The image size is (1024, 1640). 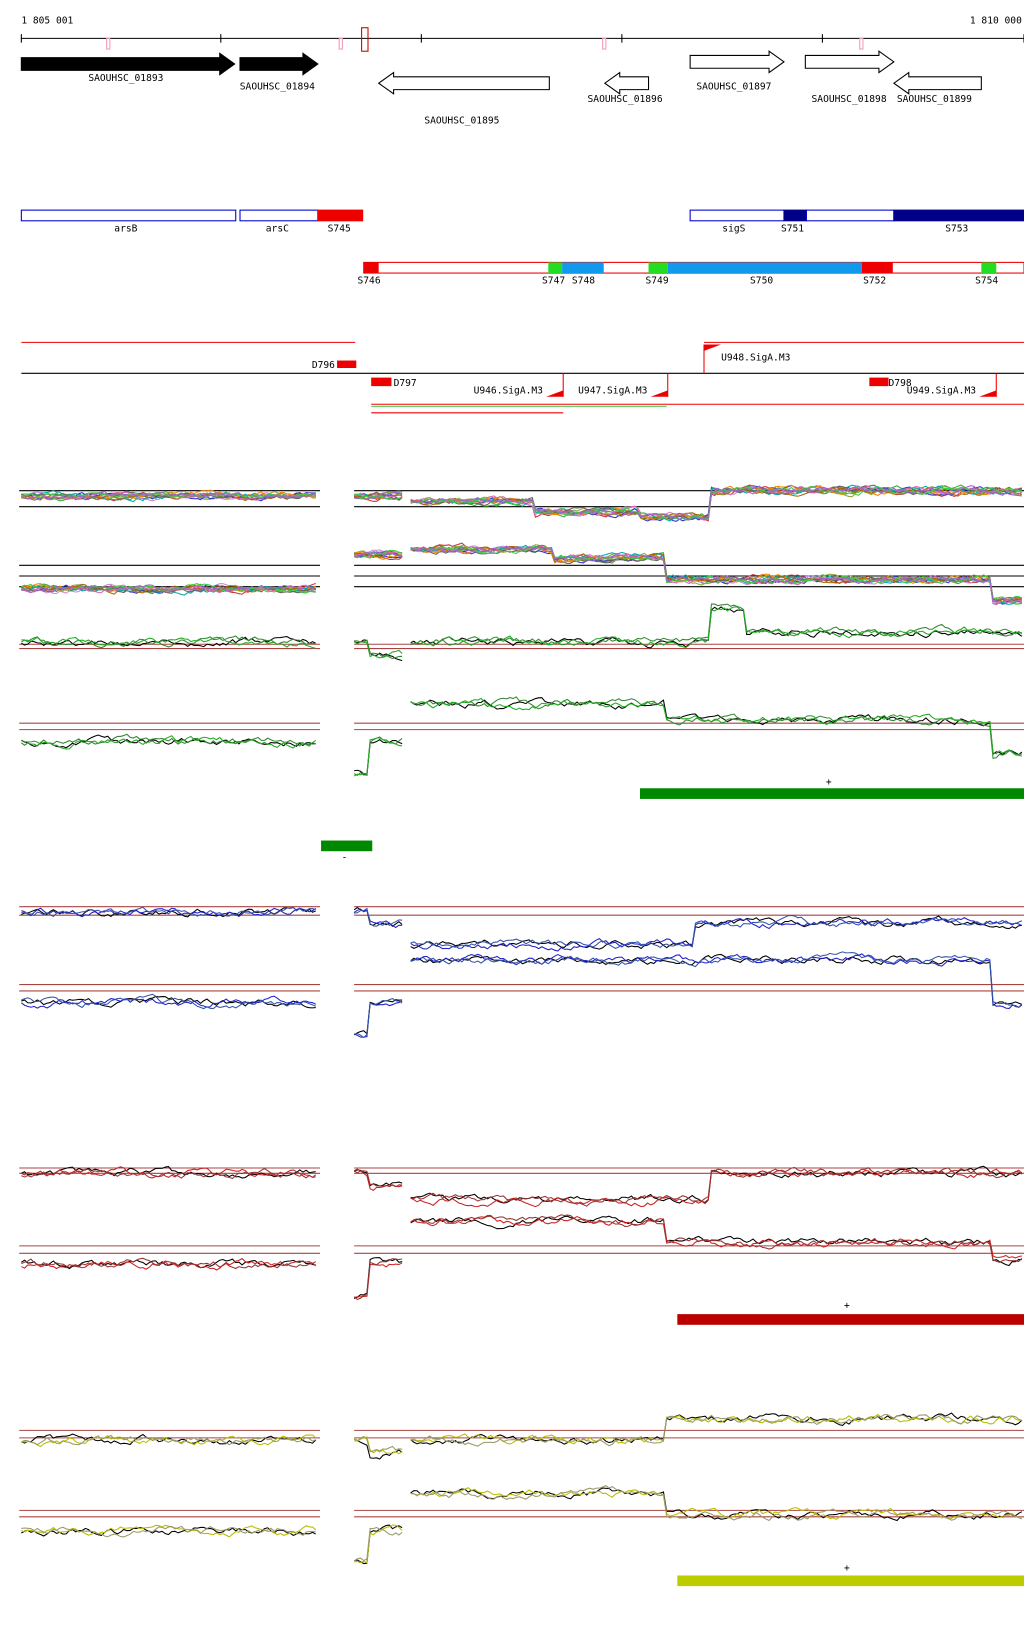 I want to click on label: U949.SigA.M3, so click(x=942, y=390).